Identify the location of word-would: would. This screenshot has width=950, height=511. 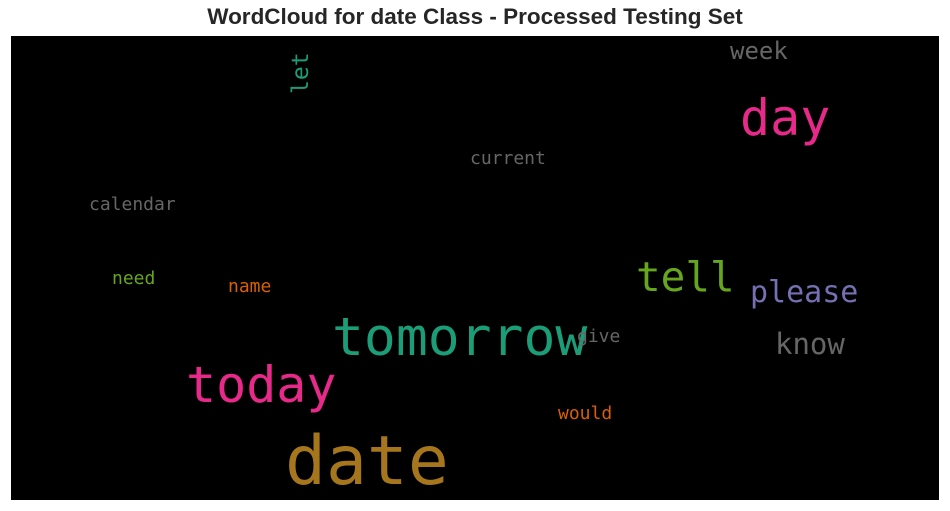
(585, 413).